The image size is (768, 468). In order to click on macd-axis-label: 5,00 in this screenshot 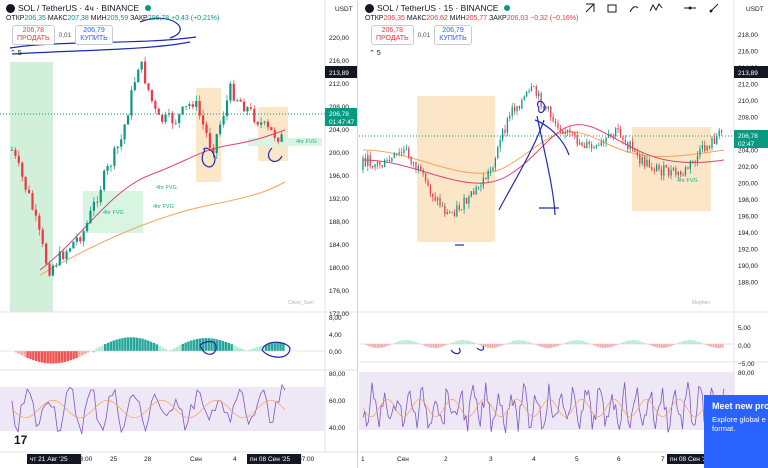, I will do `click(744, 328)`.